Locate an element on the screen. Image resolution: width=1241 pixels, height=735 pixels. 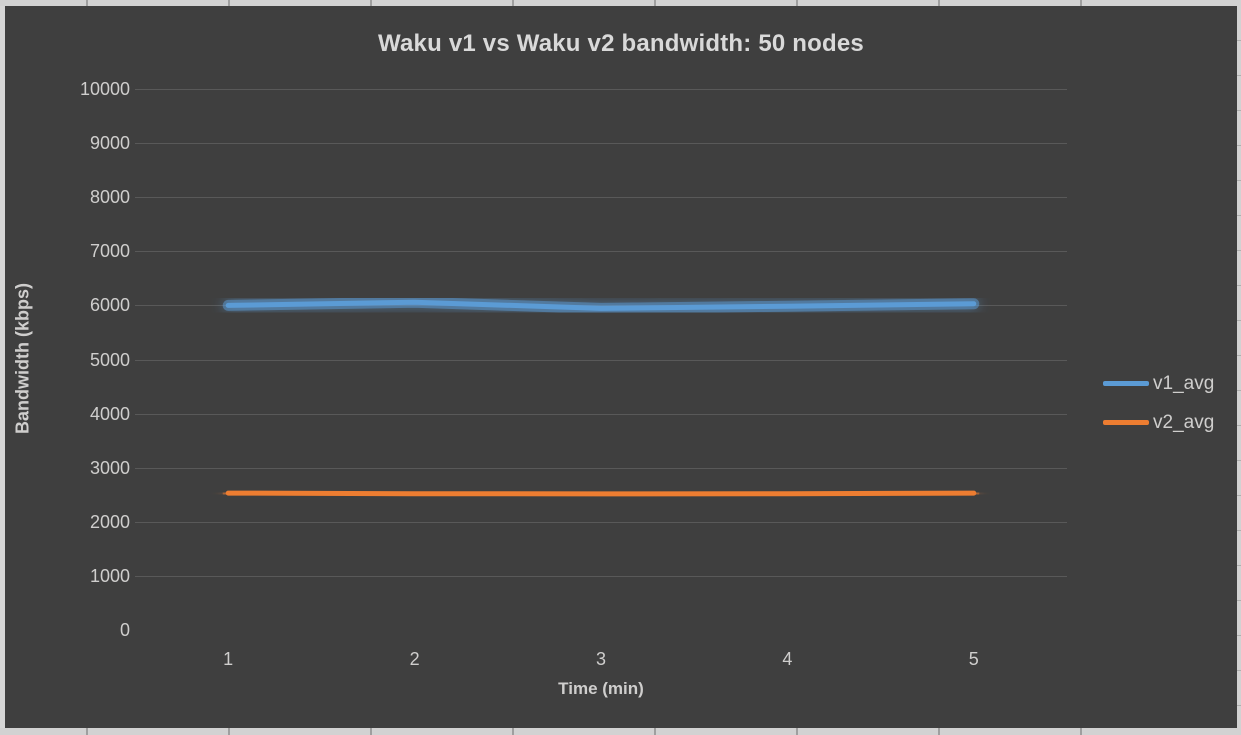
x-tick-label: 5 is located at coordinates (973, 659).